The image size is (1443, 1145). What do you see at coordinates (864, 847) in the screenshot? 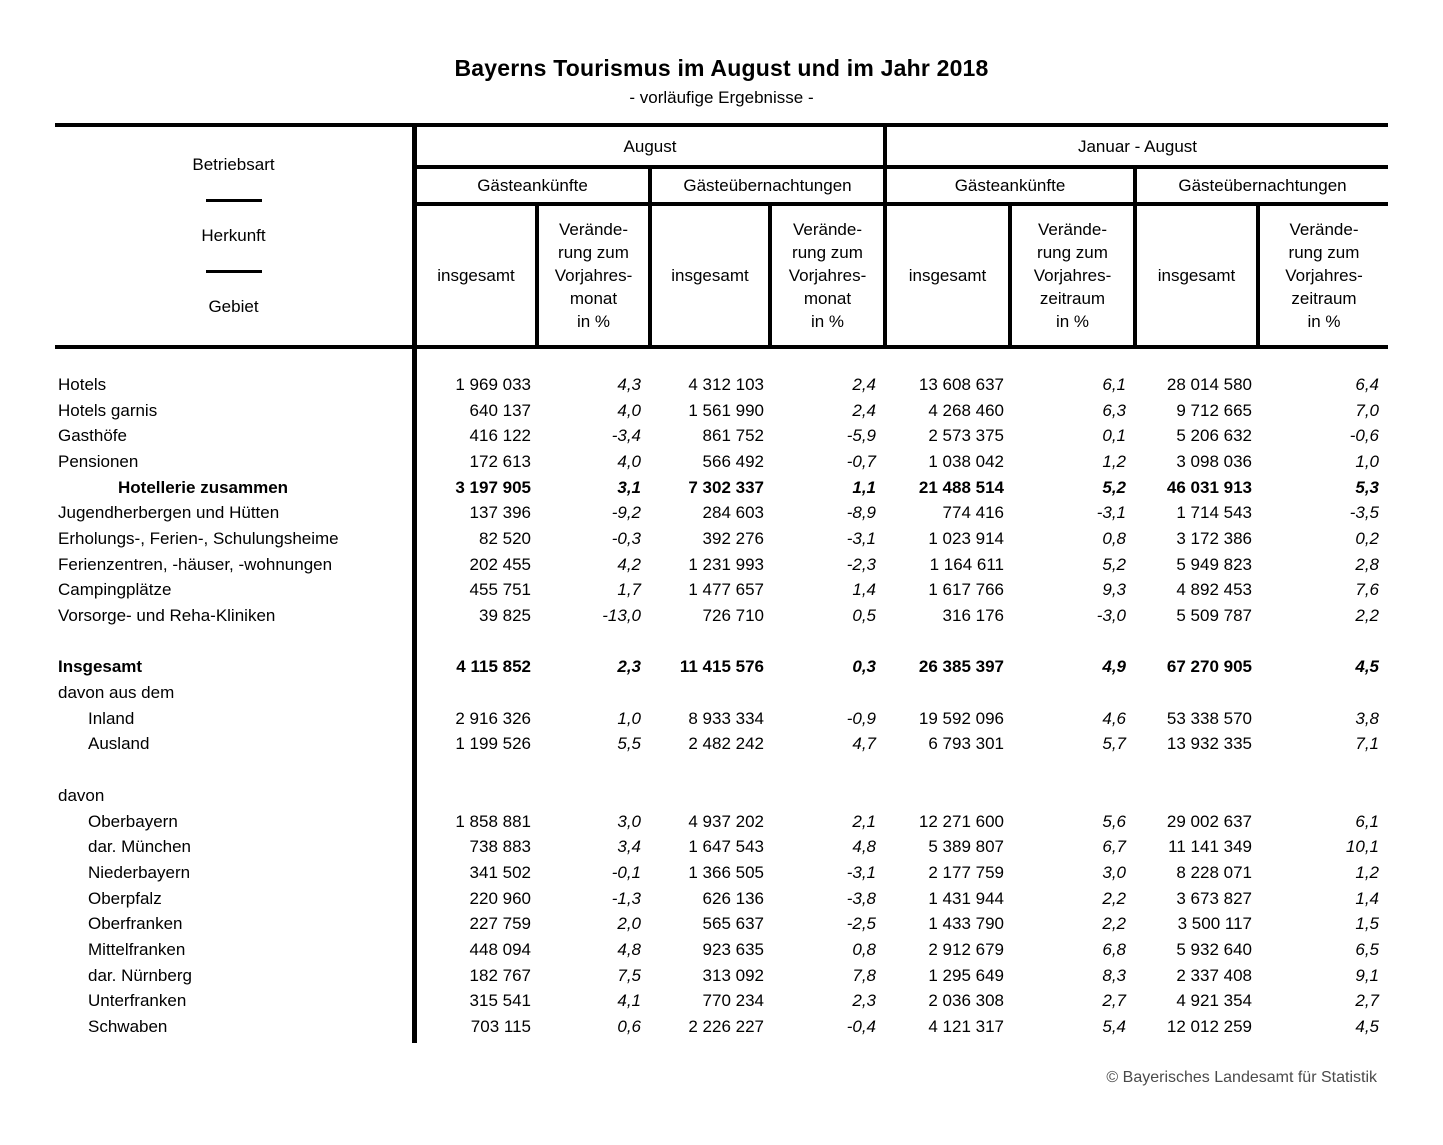
I see `change-percent-cell: 4,8` at bounding box center [864, 847].